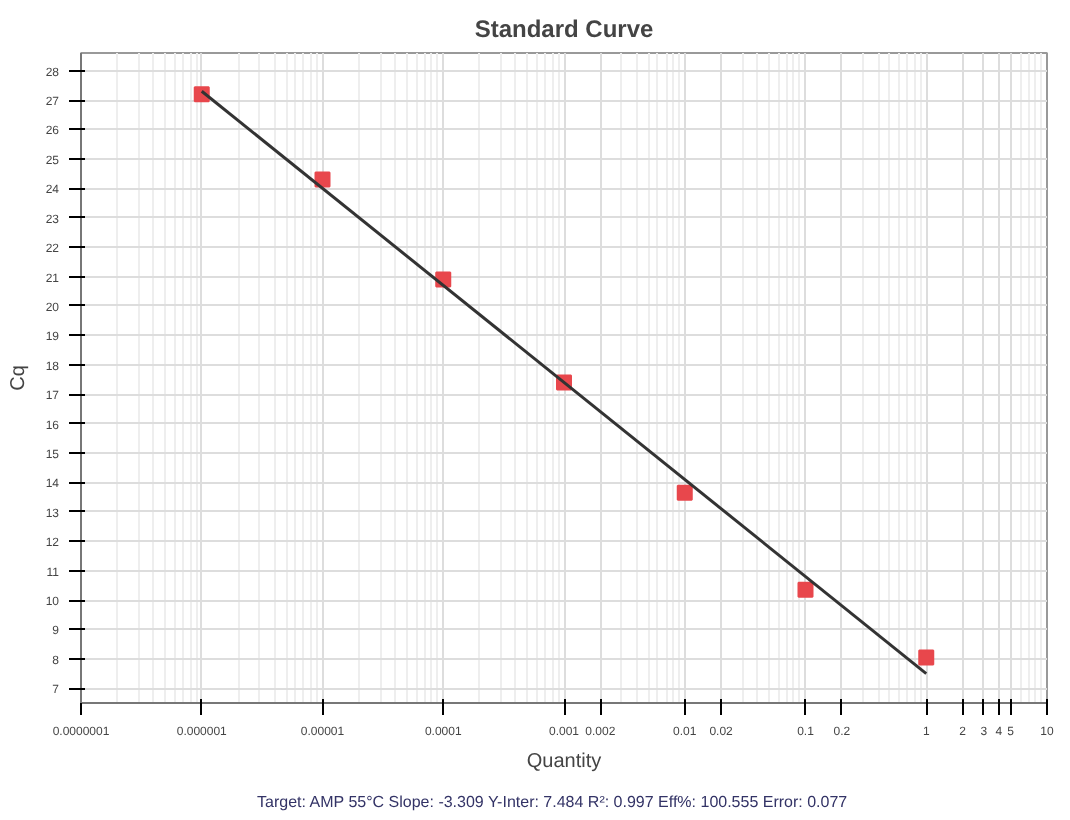 The image size is (1070, 820). Describe the element at coordinates (18, 378) in the screenshot. I see `y-axis-title: Cq` at that location.